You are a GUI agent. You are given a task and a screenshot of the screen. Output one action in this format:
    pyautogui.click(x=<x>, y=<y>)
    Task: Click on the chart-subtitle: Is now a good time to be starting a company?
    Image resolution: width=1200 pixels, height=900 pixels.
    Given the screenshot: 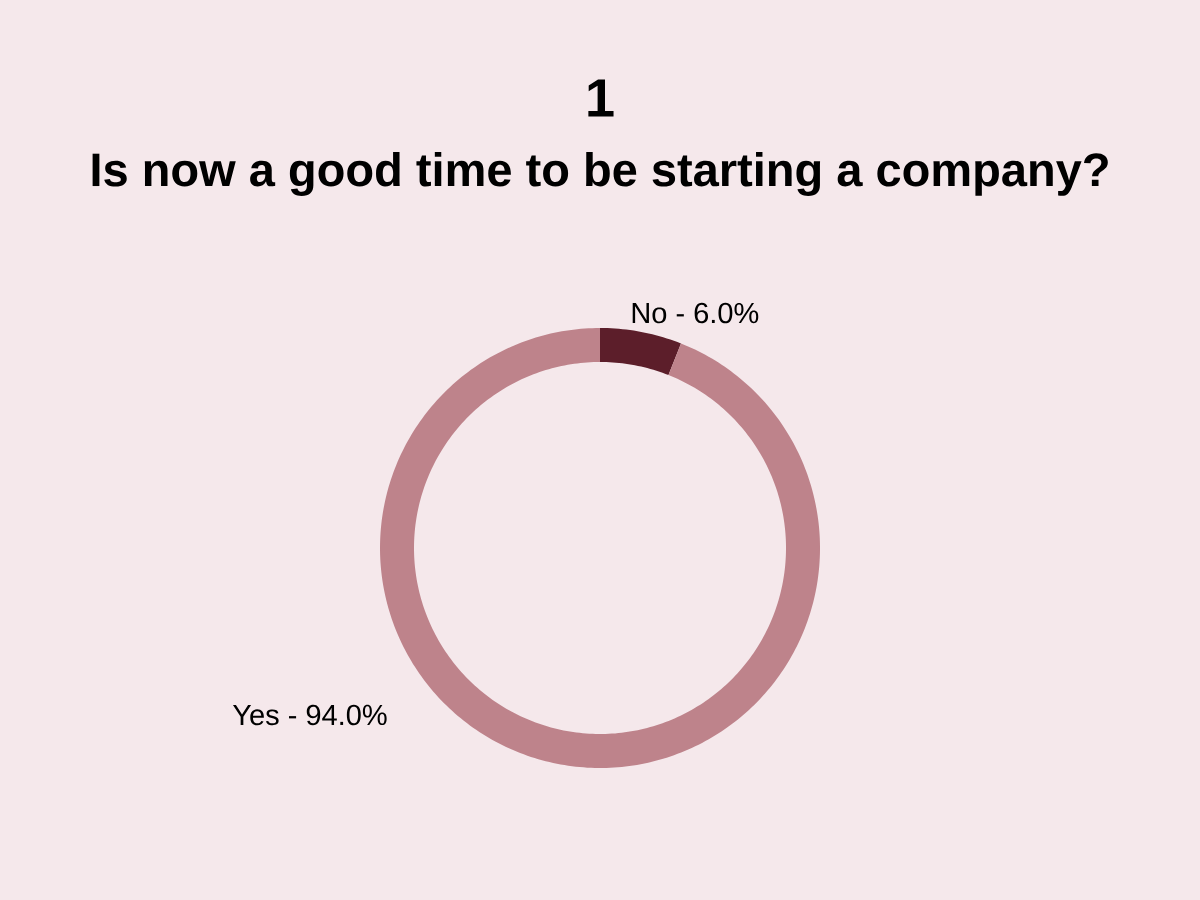 What is the action you would take?
    pyautogui.click(x=600, y=174)
    